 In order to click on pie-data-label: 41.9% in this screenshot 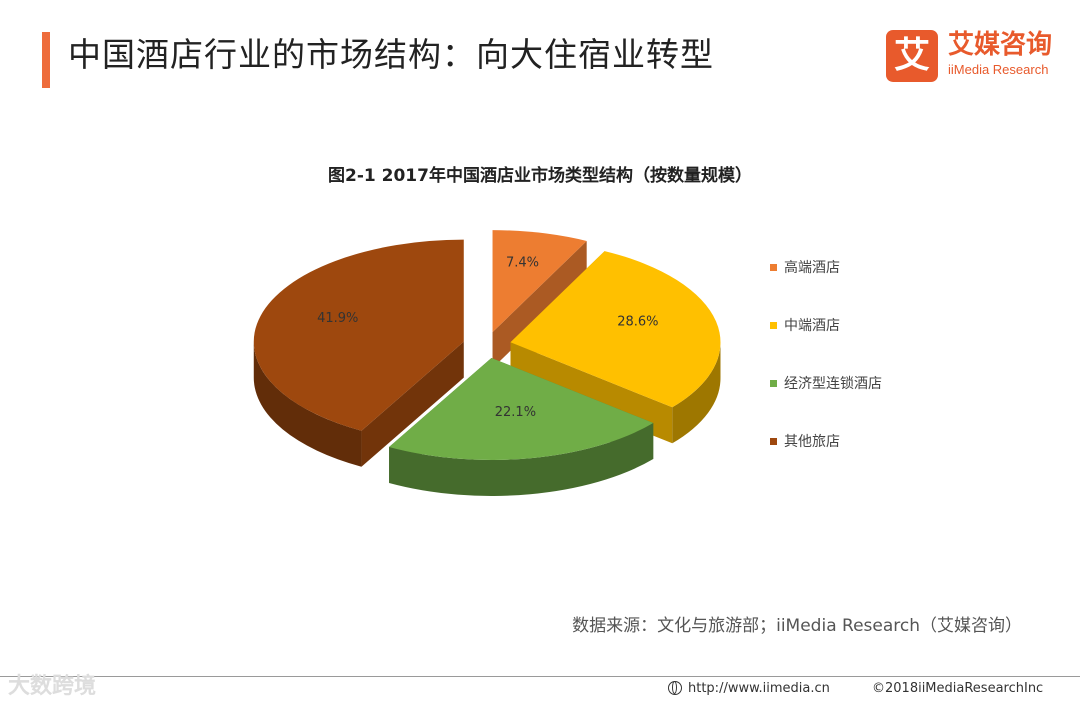, I will do `click(337, 318)`.